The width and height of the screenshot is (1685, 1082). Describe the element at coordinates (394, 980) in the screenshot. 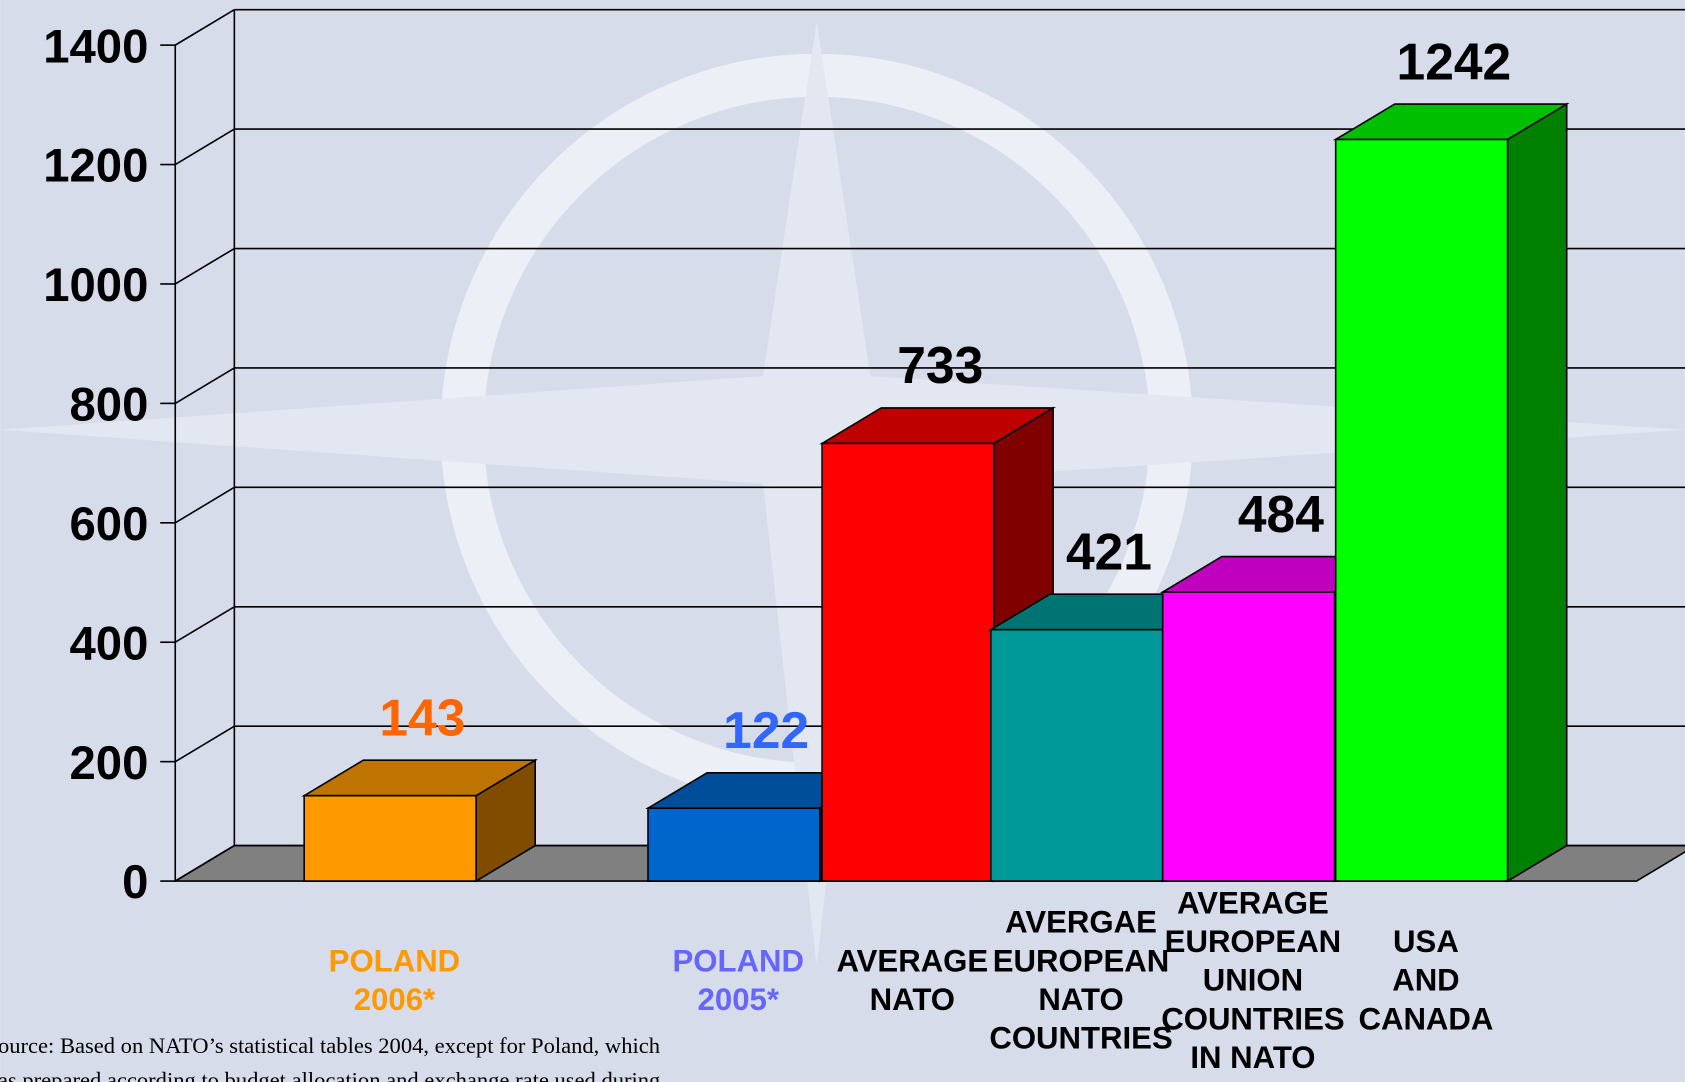

I see `x-tick-label: POLAND 2006*` at that location.